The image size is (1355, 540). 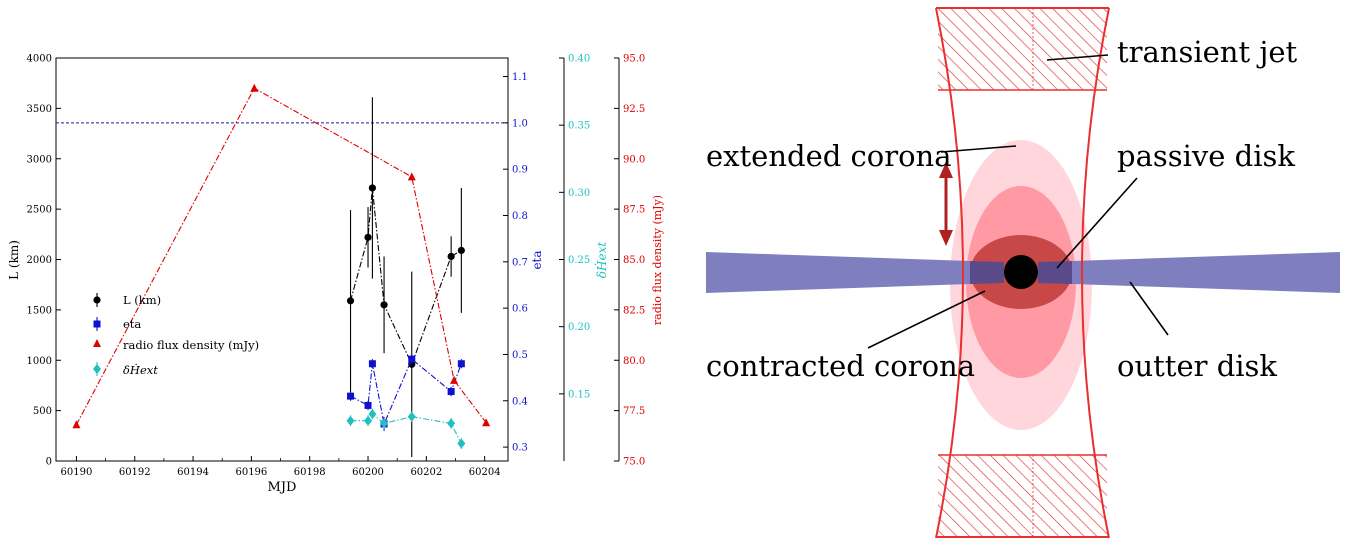 What do you see at coordinates (657, 260) in the screenshot?
I see `y-axis-label-radio-flux: radio flux density (mJy)` at bounding box center [657, 260].